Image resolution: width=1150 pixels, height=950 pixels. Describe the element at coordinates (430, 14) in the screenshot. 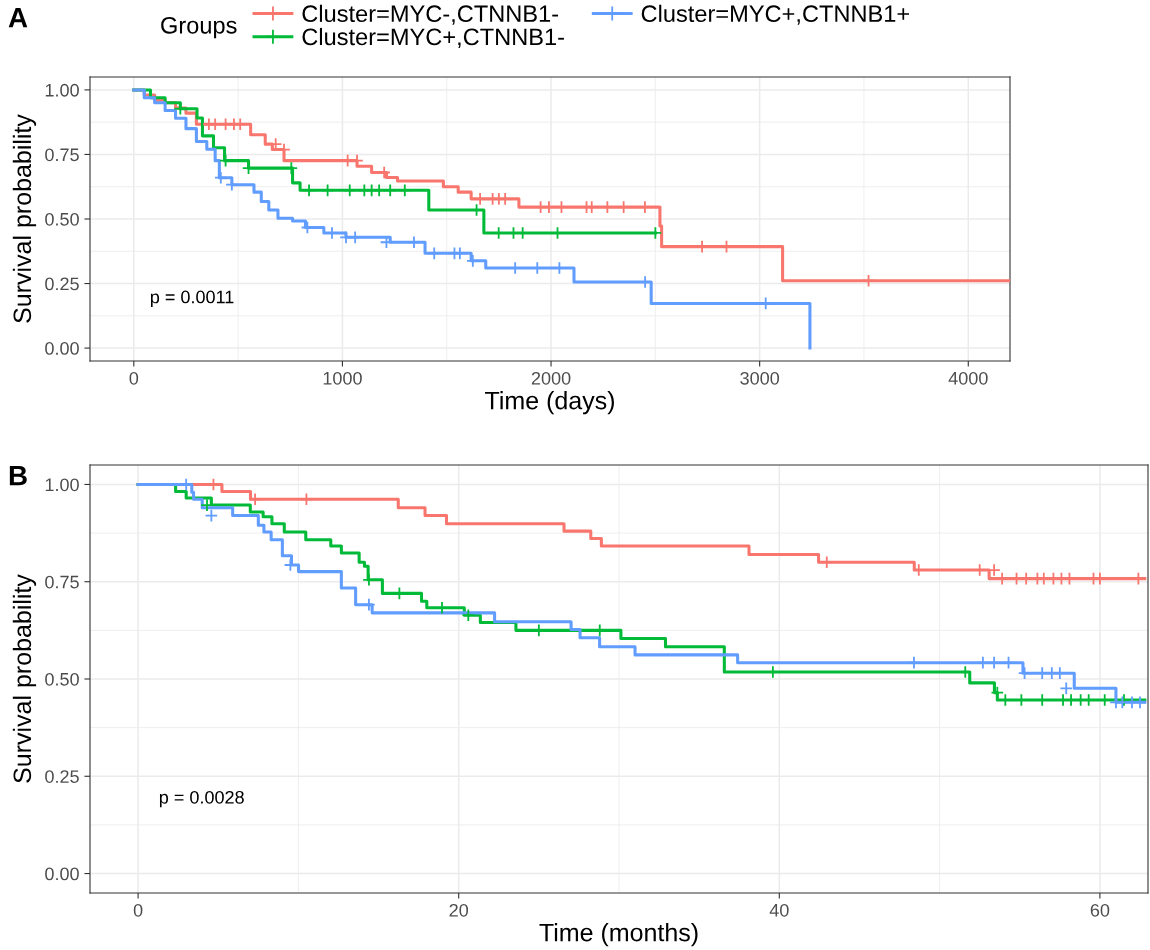

I see `legend-label: Cluster=MYC-,CTNNB1-` at that location.